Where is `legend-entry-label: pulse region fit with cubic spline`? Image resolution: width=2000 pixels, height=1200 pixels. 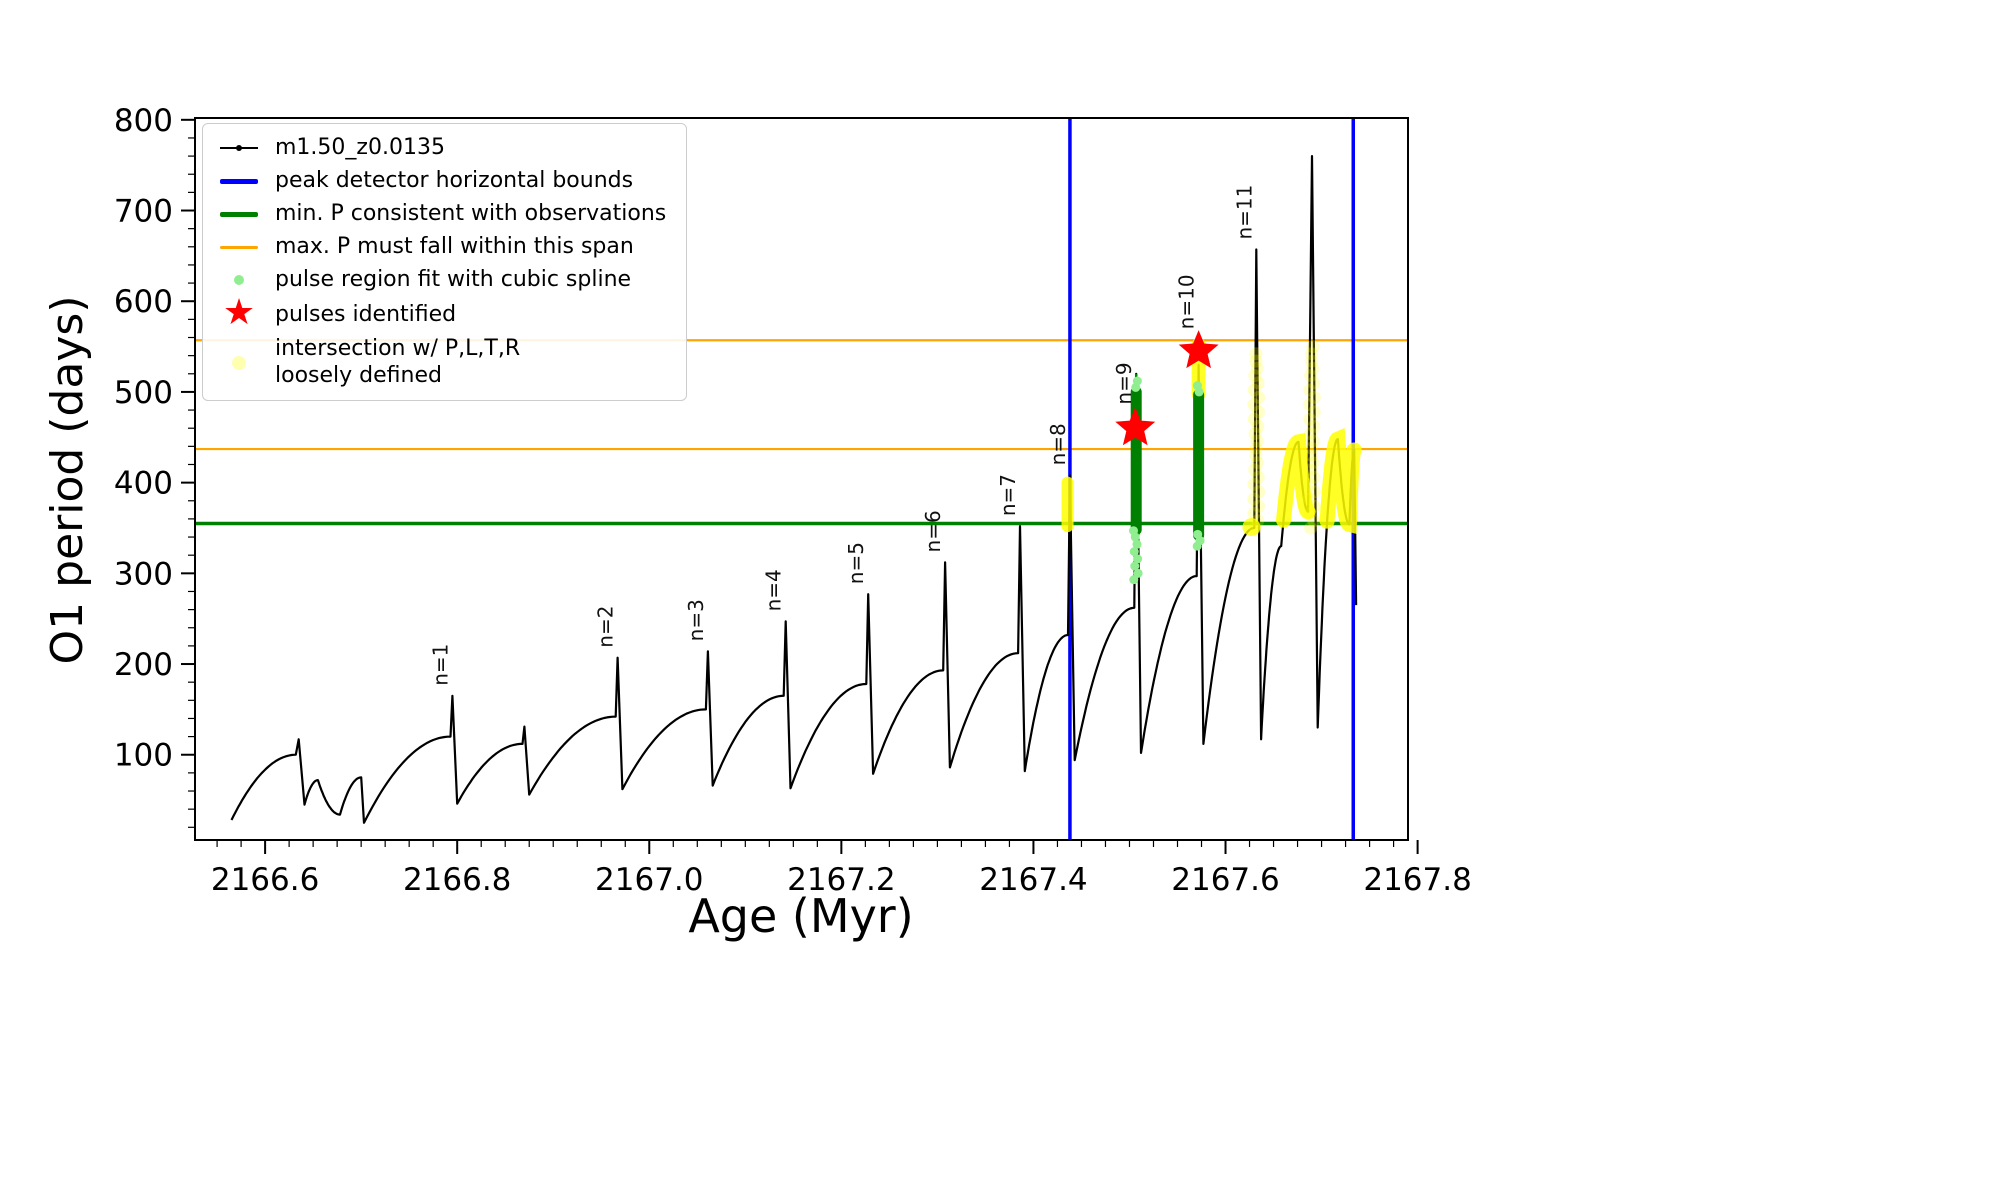 legend-entry-label: pulse region fit with cubic spline is located at coordinates (453, 279).